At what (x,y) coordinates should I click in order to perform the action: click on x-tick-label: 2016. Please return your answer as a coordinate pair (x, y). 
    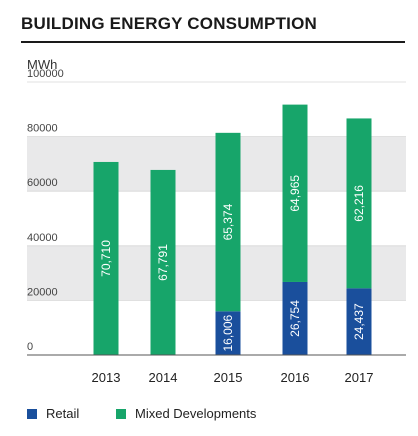
    Looking at the image, I should click on (295, 377).